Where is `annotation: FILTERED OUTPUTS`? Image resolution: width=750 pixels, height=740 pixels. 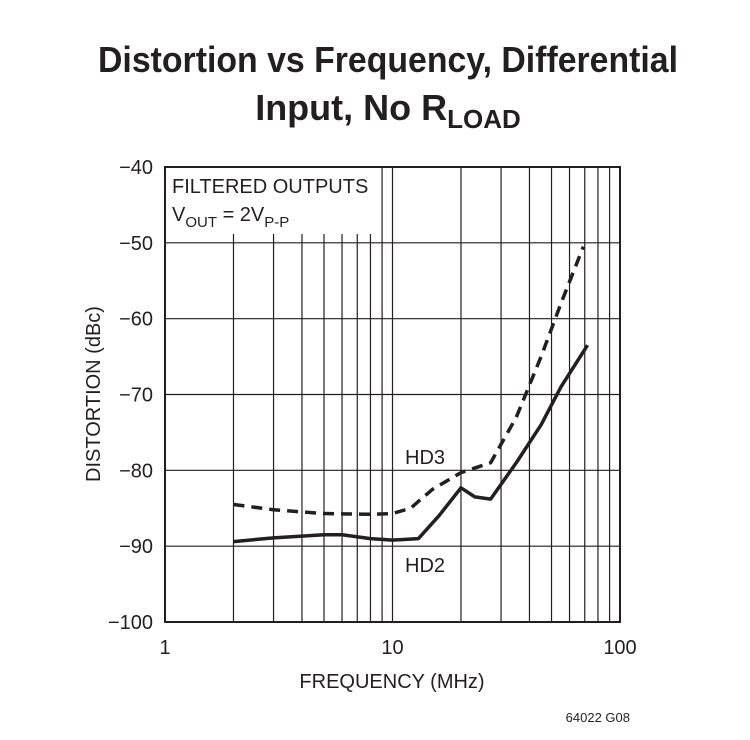 annotation: FILTERED OUTPUTS is located at coordinates (270, 187).